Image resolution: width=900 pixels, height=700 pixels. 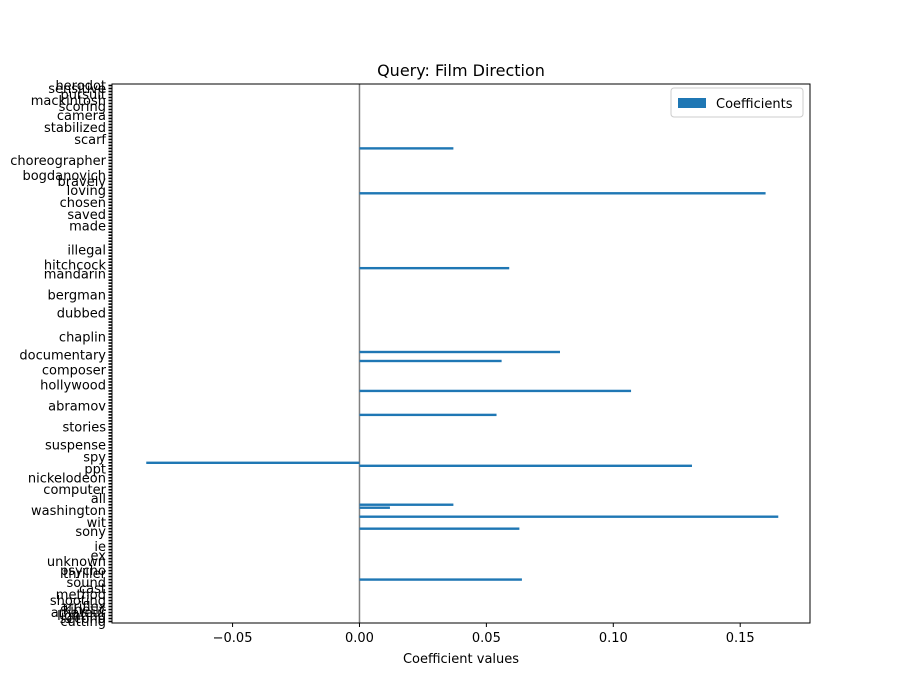 What do you see at coordinates (692, 103) in the screenshot?
I see `legend-swatch` at bounding box center [692, 103].